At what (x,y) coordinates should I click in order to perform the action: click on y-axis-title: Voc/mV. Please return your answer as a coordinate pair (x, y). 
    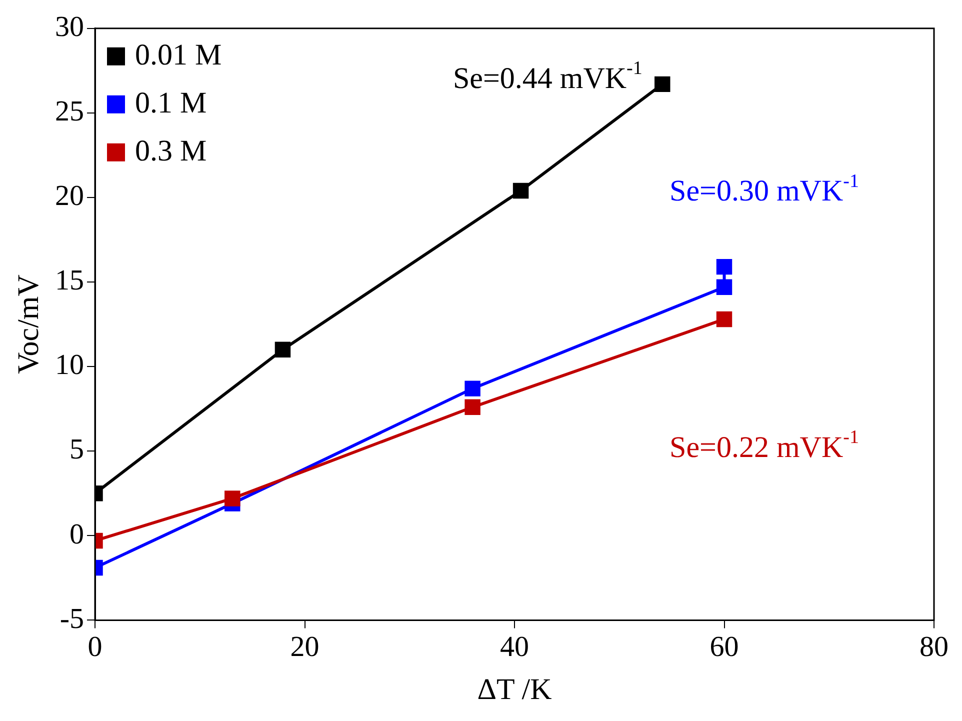
    Looking at the image, I should click on (28, 324).